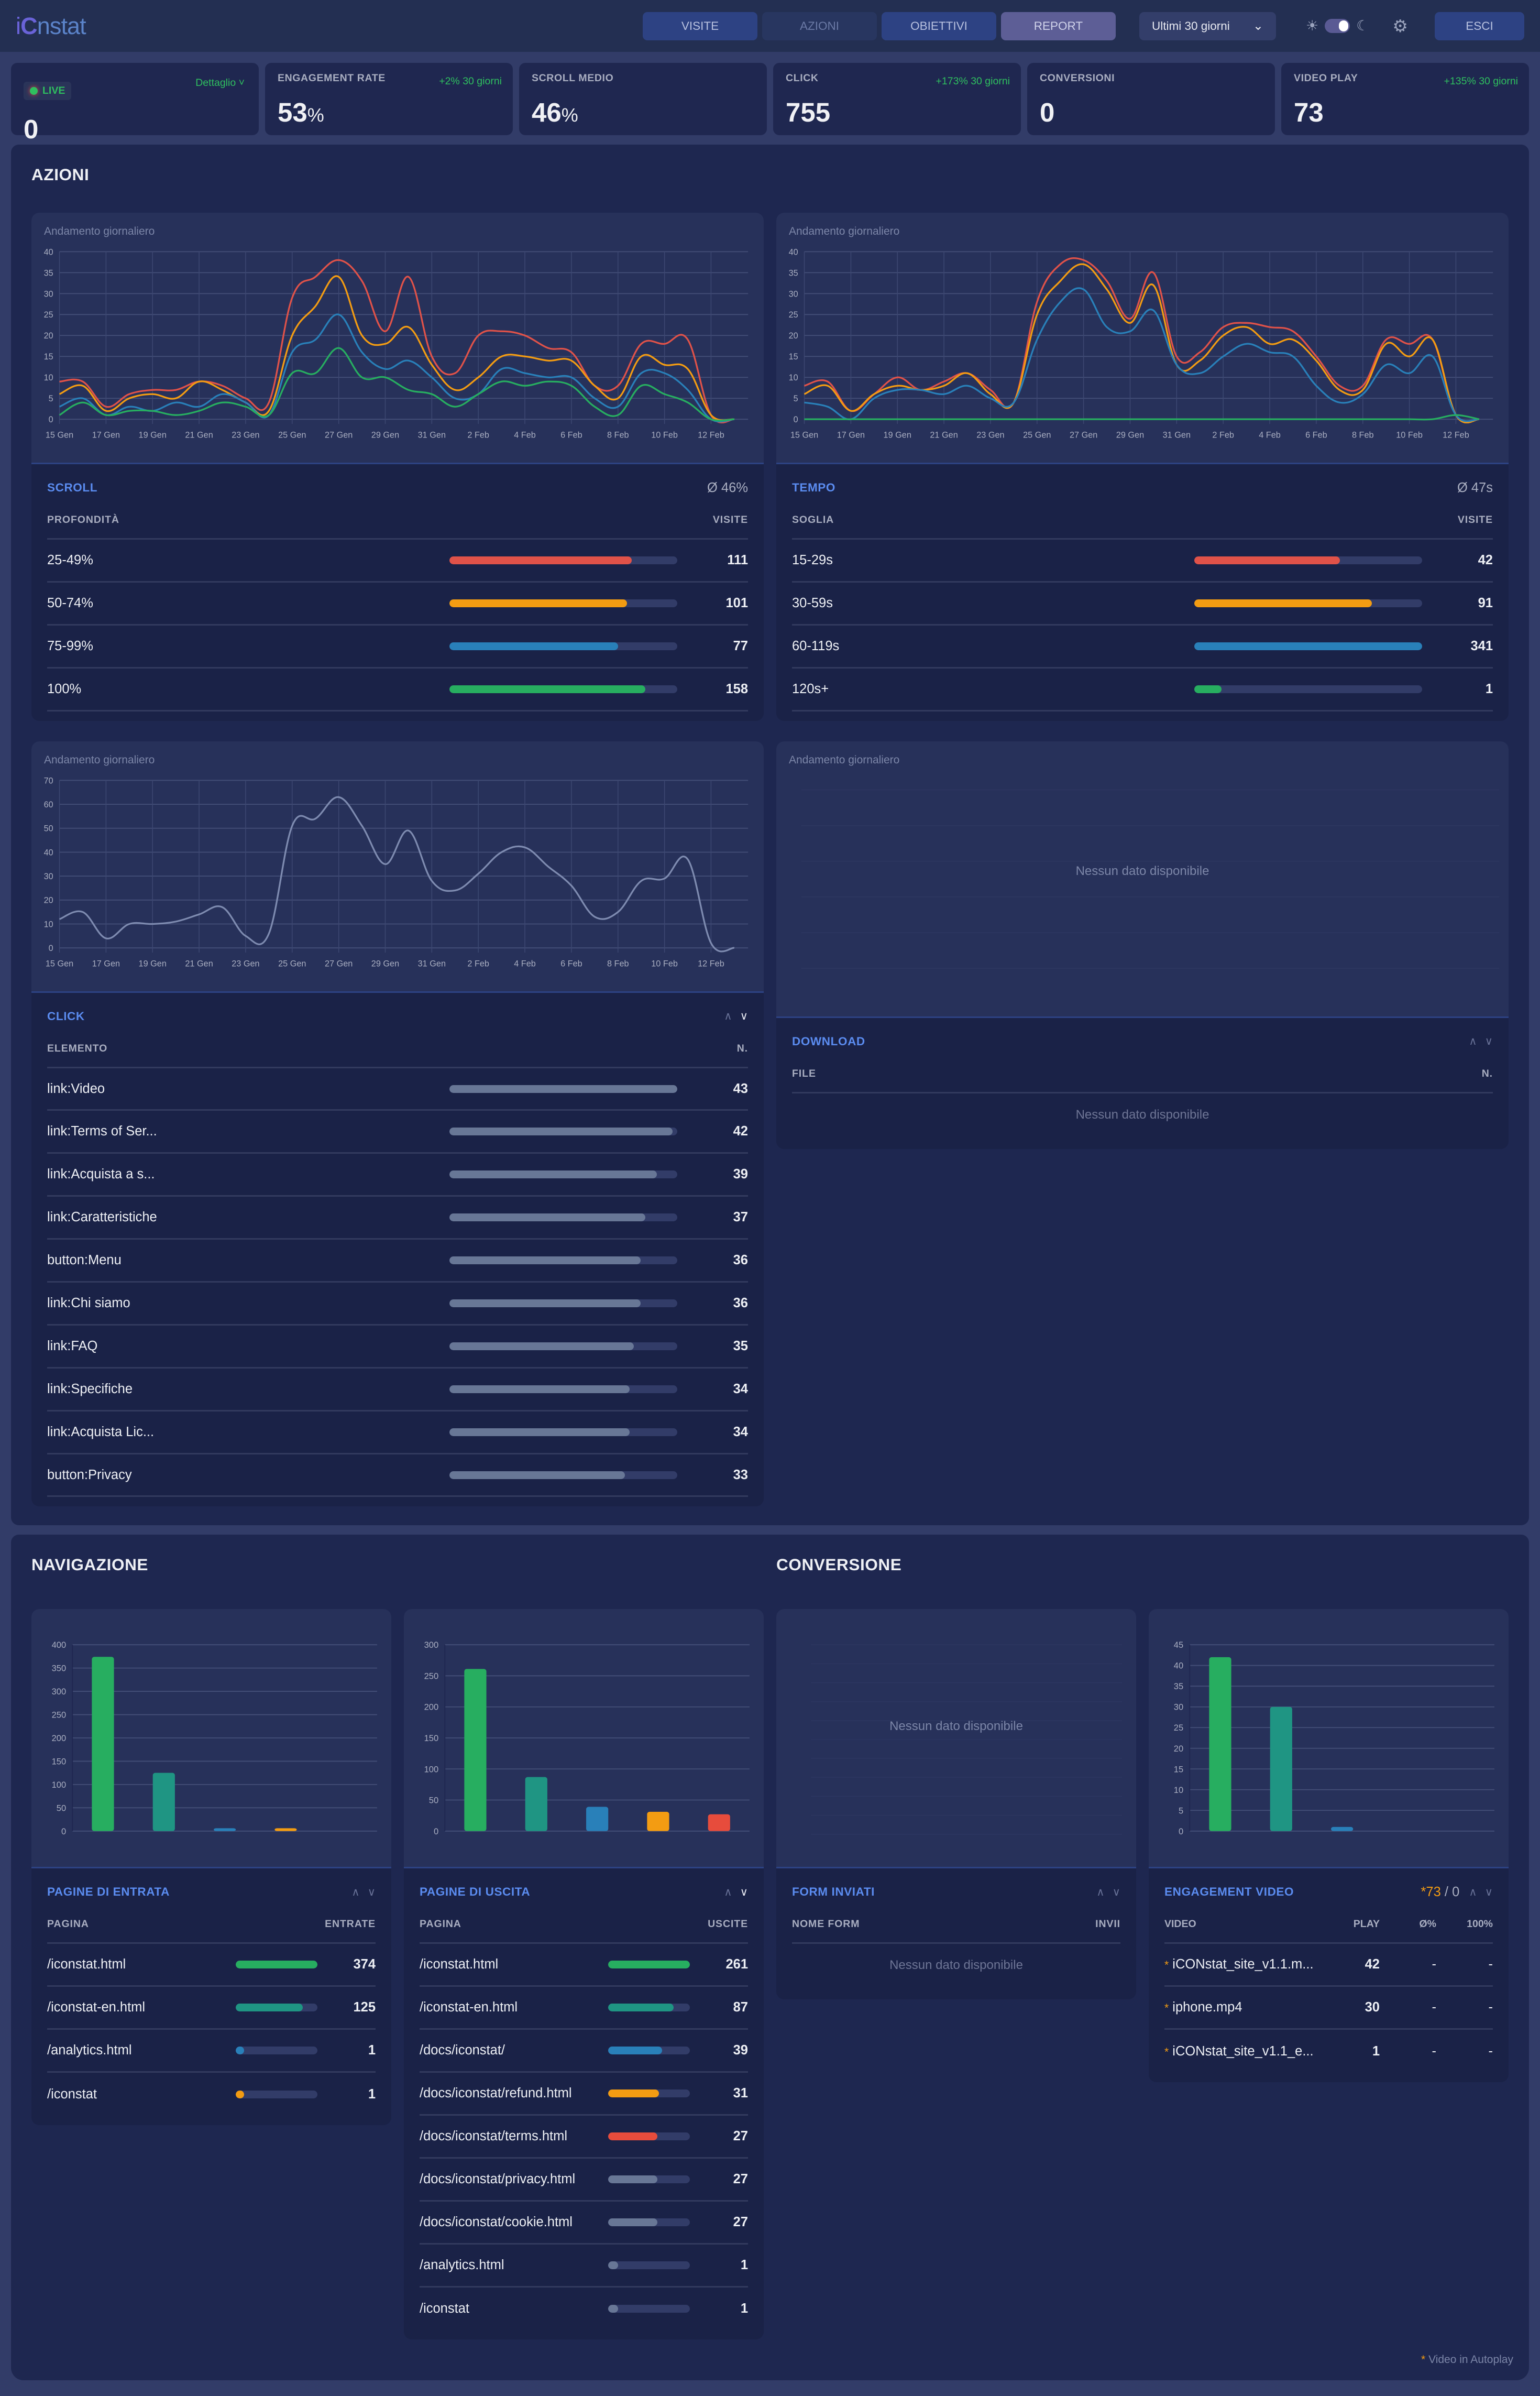 The image size is (1540, 2396). What do you see at coordinates (584, 2137) in the screenshot?
I see `table-row: /docs/iconstat/terms.html 27` at bounding box center [584, 2137].